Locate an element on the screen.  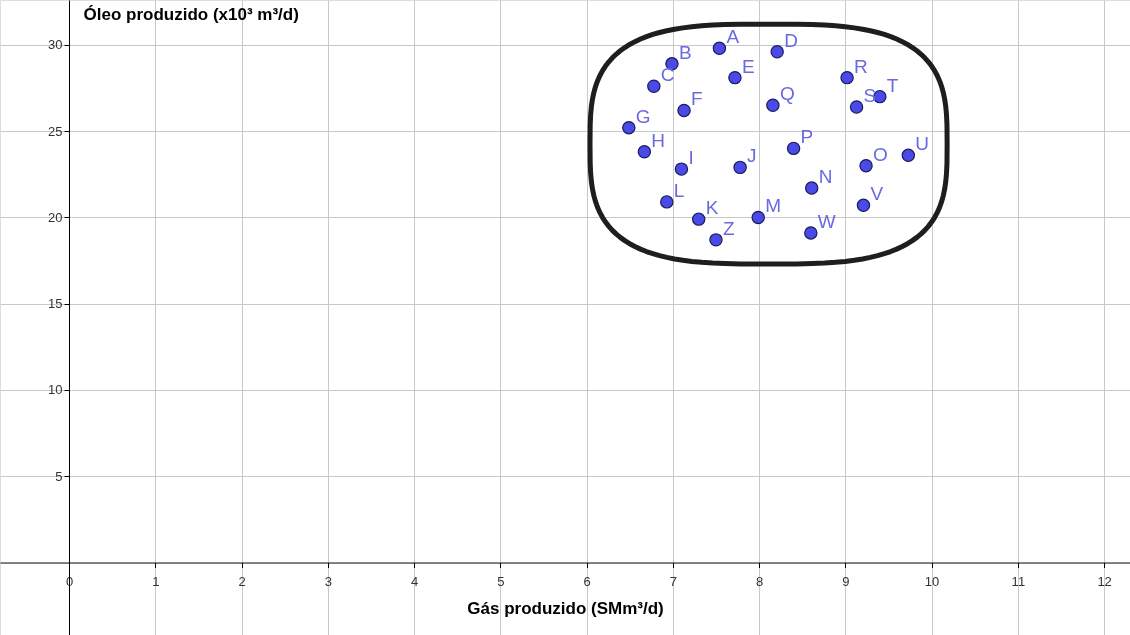
annotation: U is located at coordinates (922, 144).